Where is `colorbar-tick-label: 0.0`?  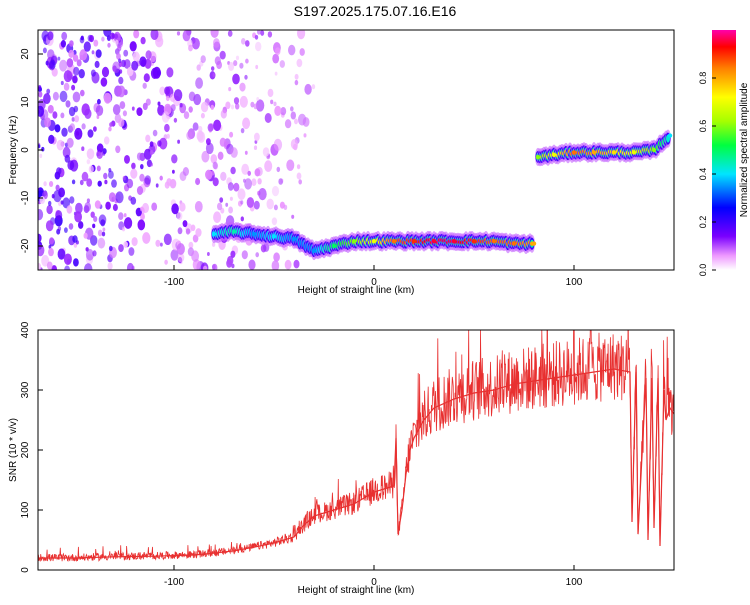
colorbar-tick-label: 0.0 is located at coordinates (703, 270).